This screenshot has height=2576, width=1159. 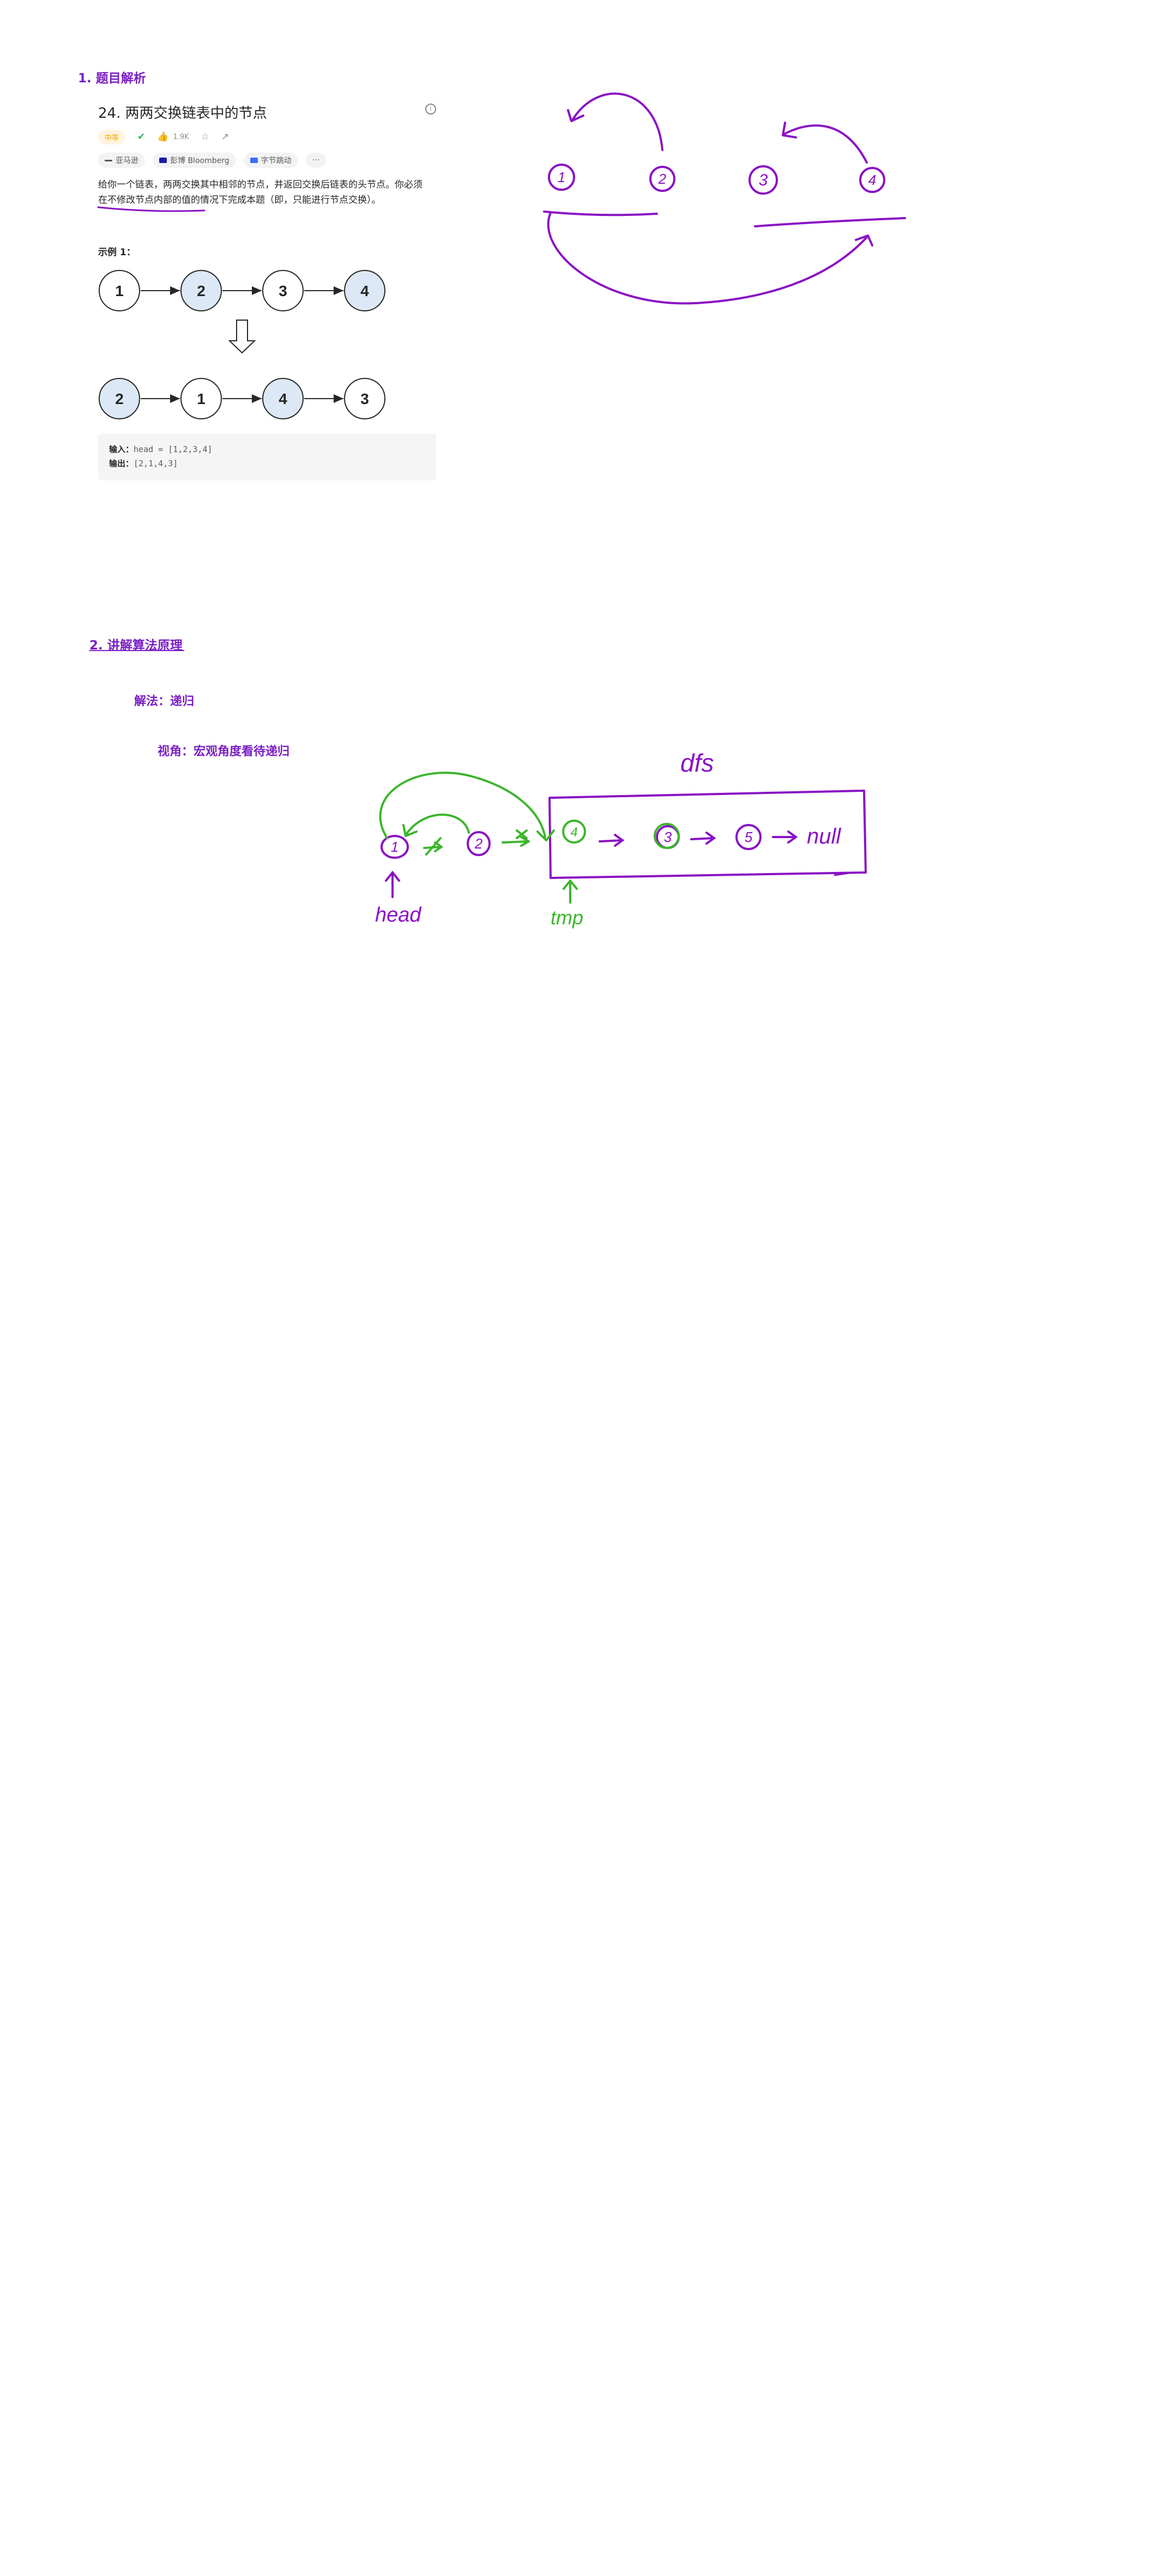 I want to click on sketch-new-link-arrow, so click(x=463, y=805).